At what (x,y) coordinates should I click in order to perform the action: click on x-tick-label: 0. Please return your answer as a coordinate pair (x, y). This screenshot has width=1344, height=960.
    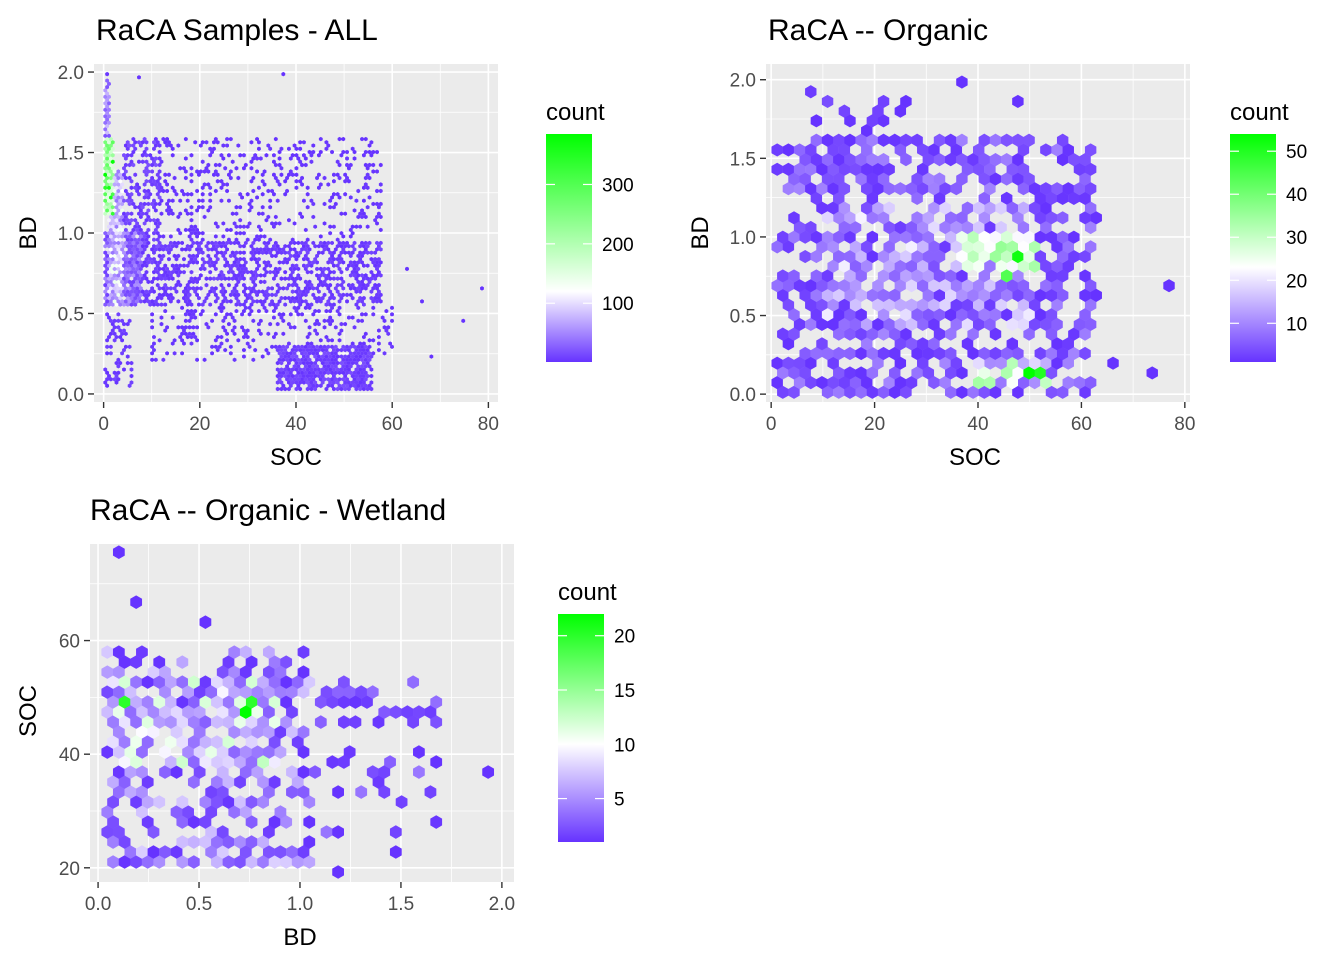
    Looking at the image, I should click on (771, 424).